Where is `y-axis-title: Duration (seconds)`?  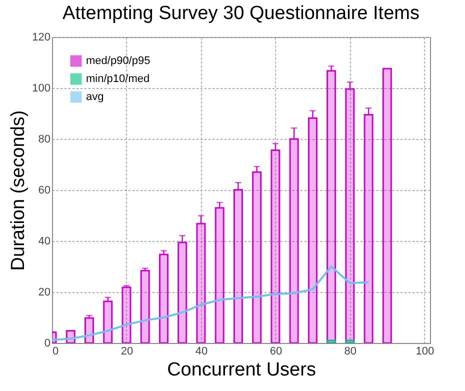 y-axis-title: Duration (seconds) is located at coordinates (19, 190).